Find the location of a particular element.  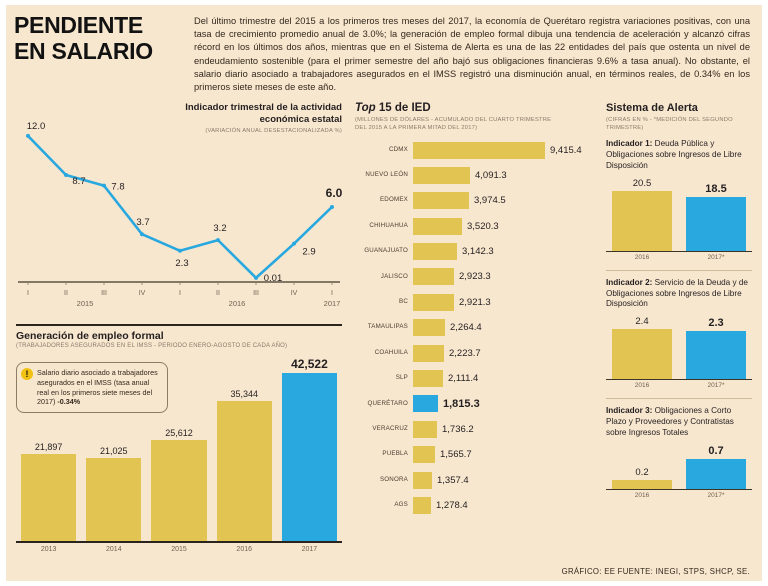

ied-category-label: CHIHUAHUA is located at coordinates (388, 225).